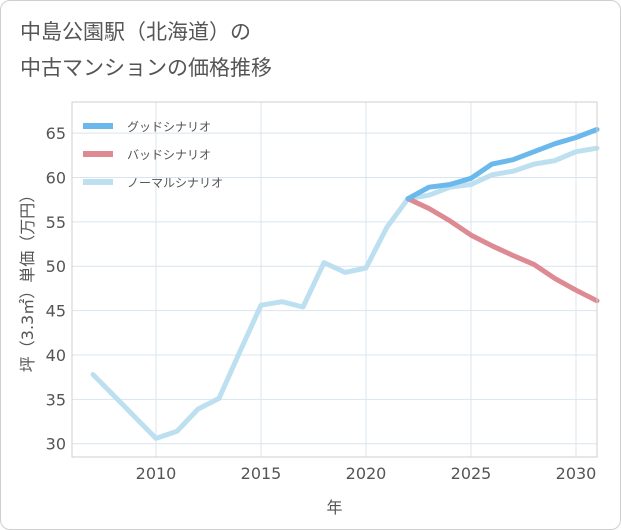  What do you see at coordinates (156, 473) in the screenshot?
I see `x-tick-label-2010: 2010` at bounding box center [156, 473].